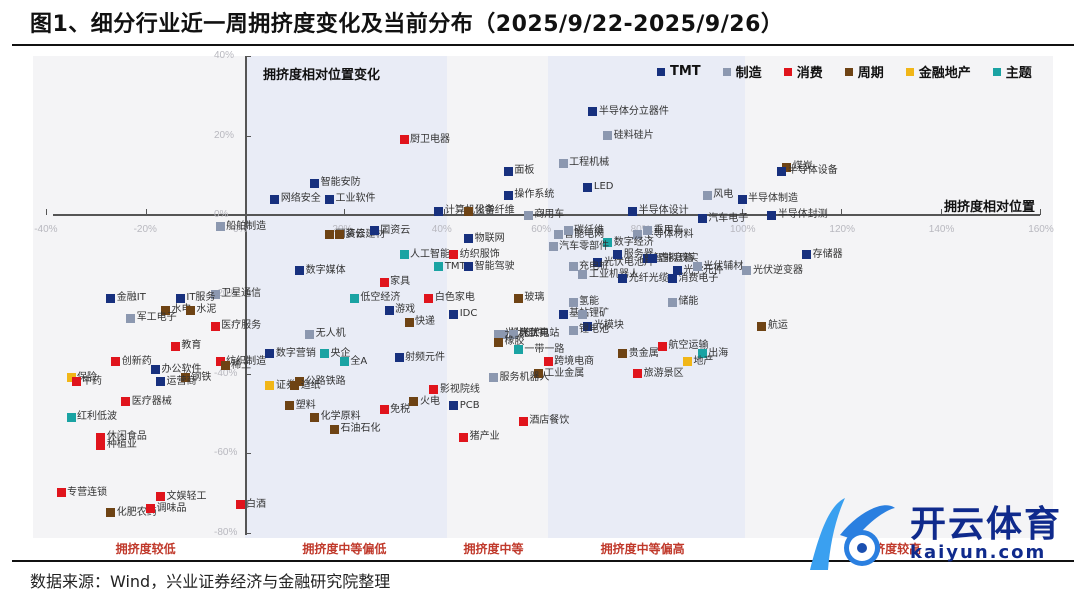  What do you see at coordinates (514, 342) in the screenshot?
I see `data-point-label: 橡胶` at bounding box center [514, 342].